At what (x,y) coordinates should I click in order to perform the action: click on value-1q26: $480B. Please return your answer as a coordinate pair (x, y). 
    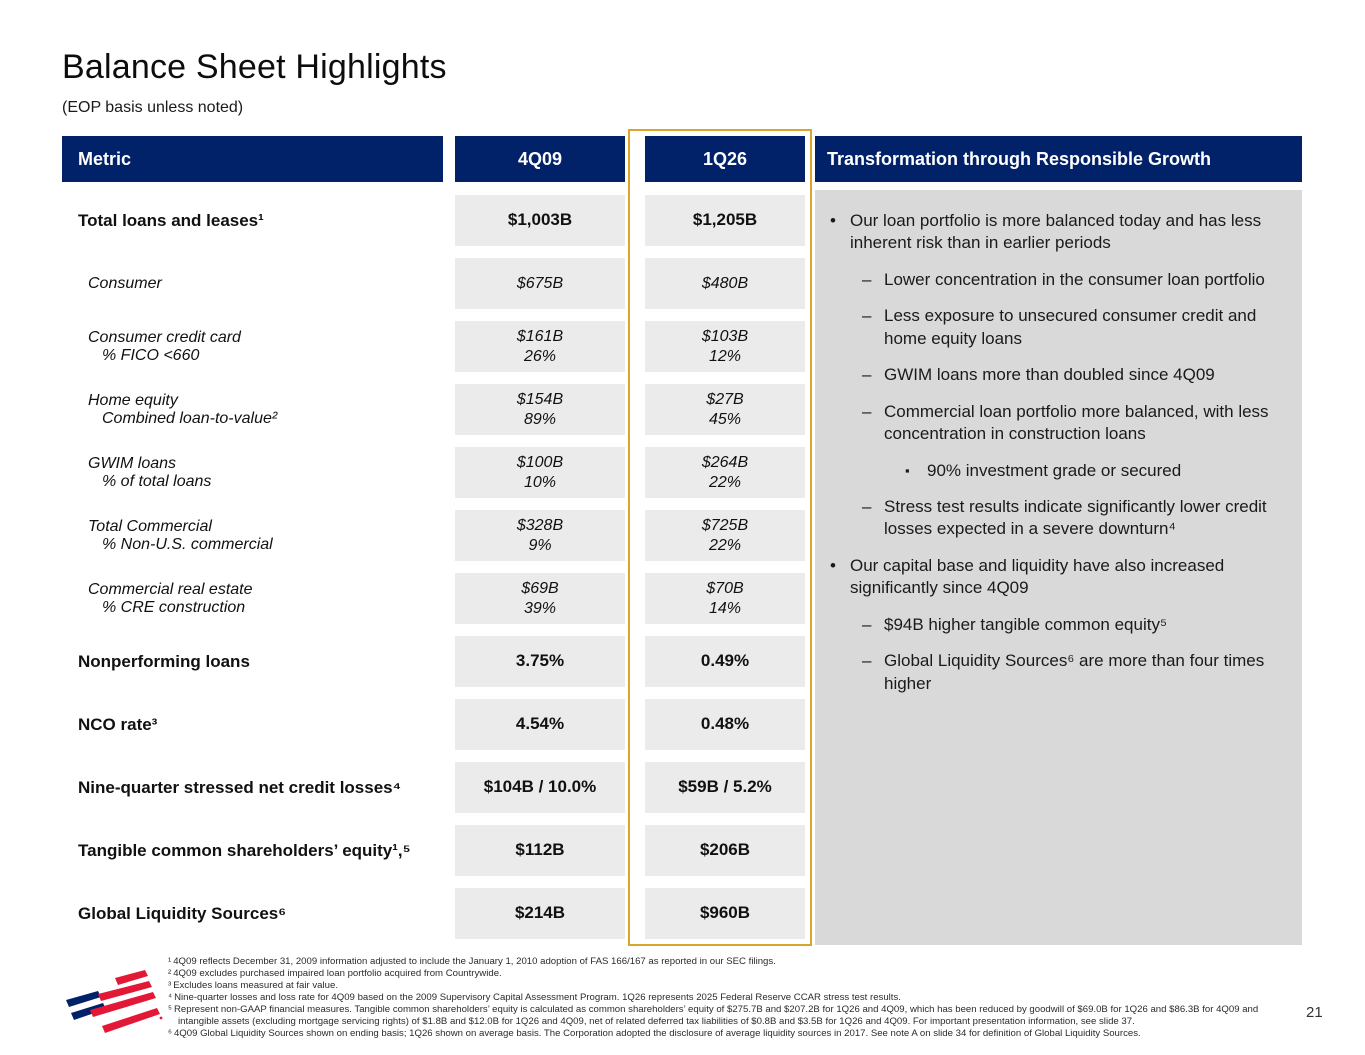
    Looking at the image, I should click on (725, 283).